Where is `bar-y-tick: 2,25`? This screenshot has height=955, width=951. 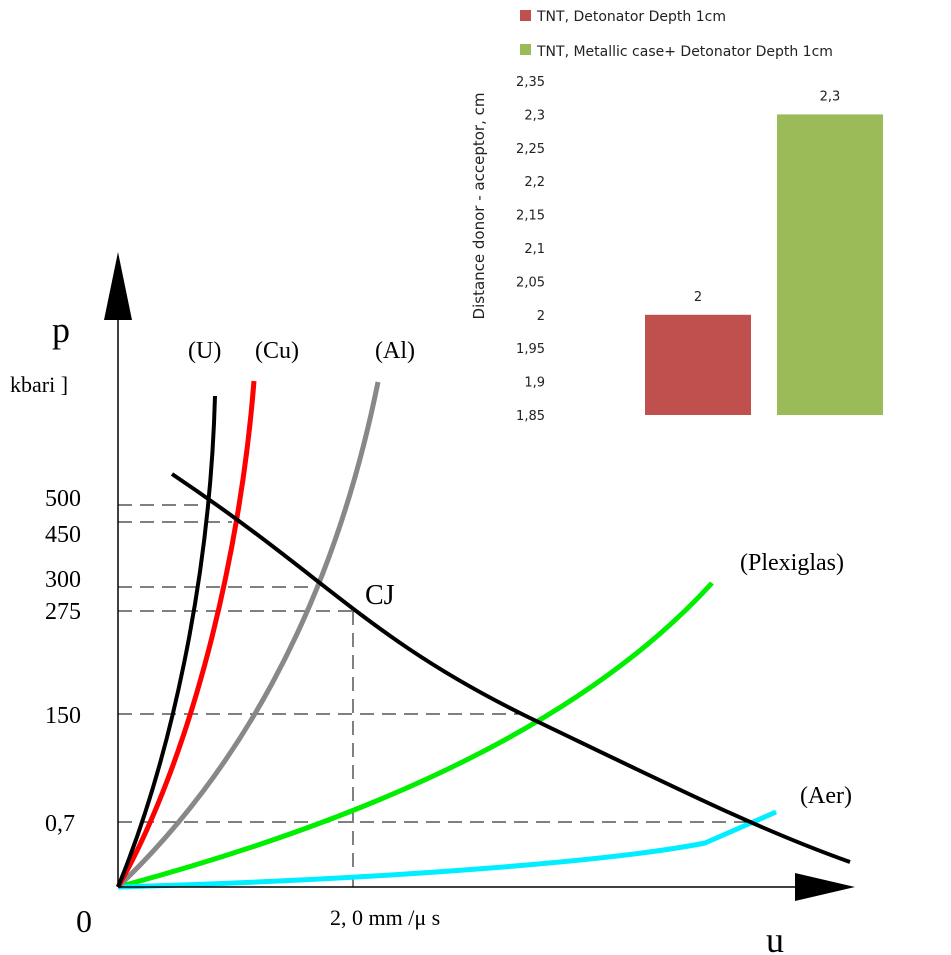 bar-y-tick: 2,25 is located at coordinates (530, 149).